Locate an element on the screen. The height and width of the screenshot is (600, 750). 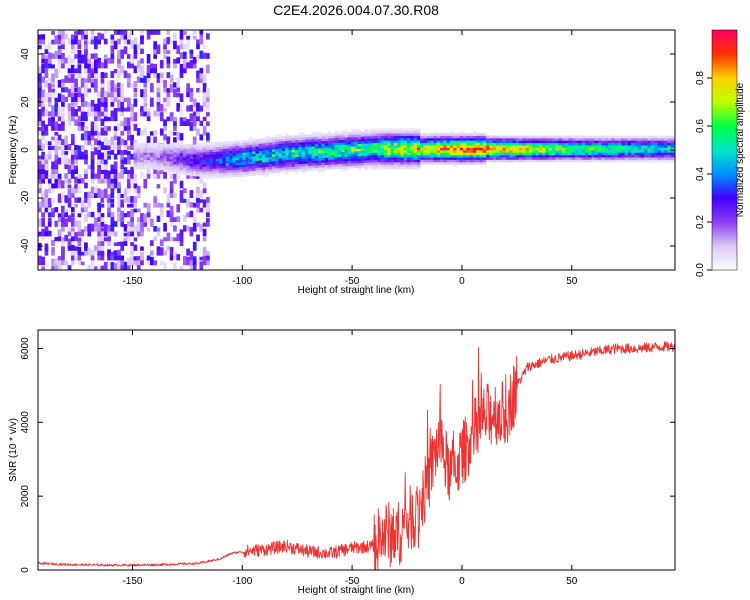
x-tick-label: -50 is located at coordinates (352, 281).